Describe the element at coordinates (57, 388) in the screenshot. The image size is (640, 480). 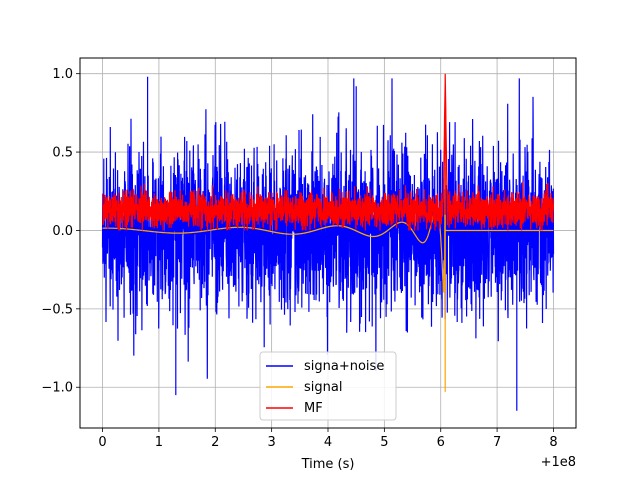
I see `y-tick-label: −1.0` at that location.